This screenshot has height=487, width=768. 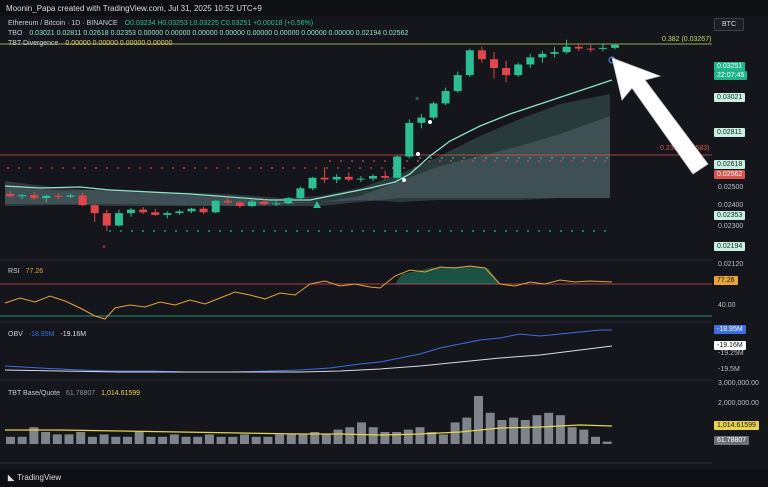 What do you see at coordinates (34, 477) in the screenshot?
I see `tradingview-logo: ◣ TradingView` at bounding box center [34, 477].